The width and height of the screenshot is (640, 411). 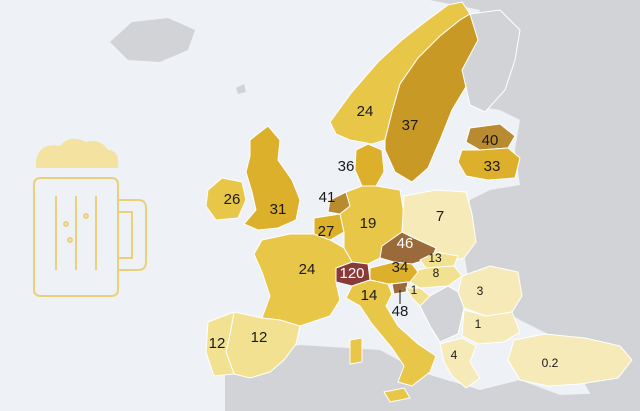 I want to click on label-czechia: 46, so click(x=405, y=243).